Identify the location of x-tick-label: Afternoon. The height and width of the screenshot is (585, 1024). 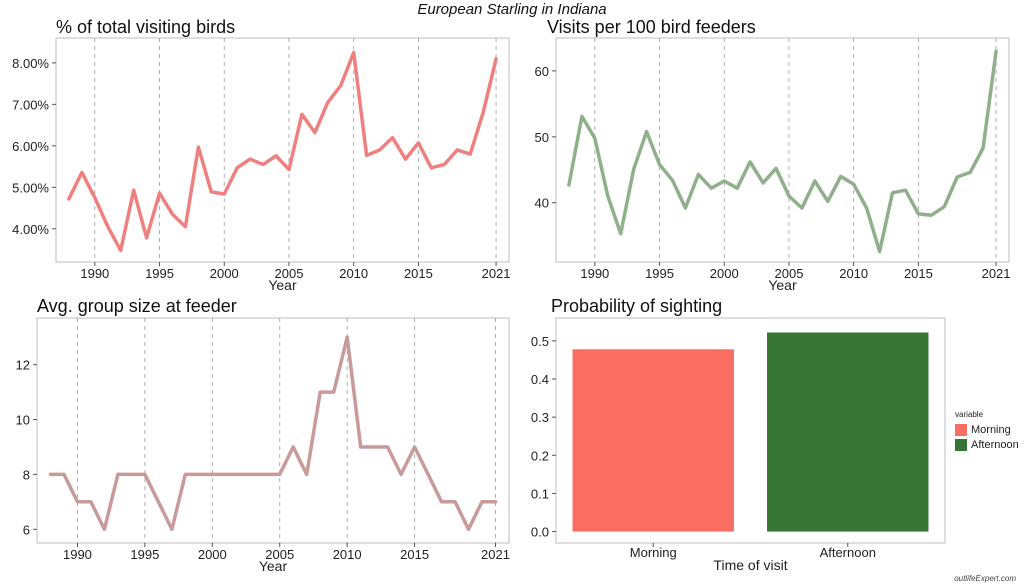
(848, 552).